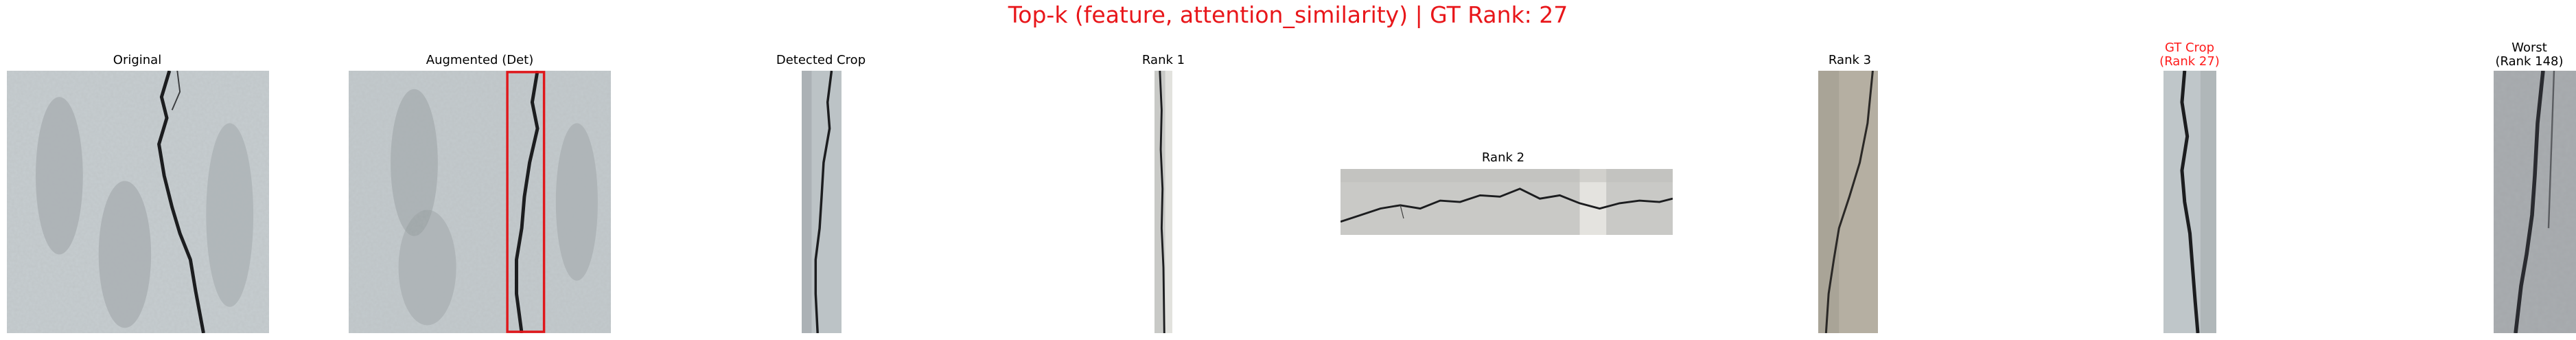  What do you see at coordinates (1163, 60) in the screenshot?
I see `panel-title-rank-1: Rank 1` at bounding box center [1163, 60].